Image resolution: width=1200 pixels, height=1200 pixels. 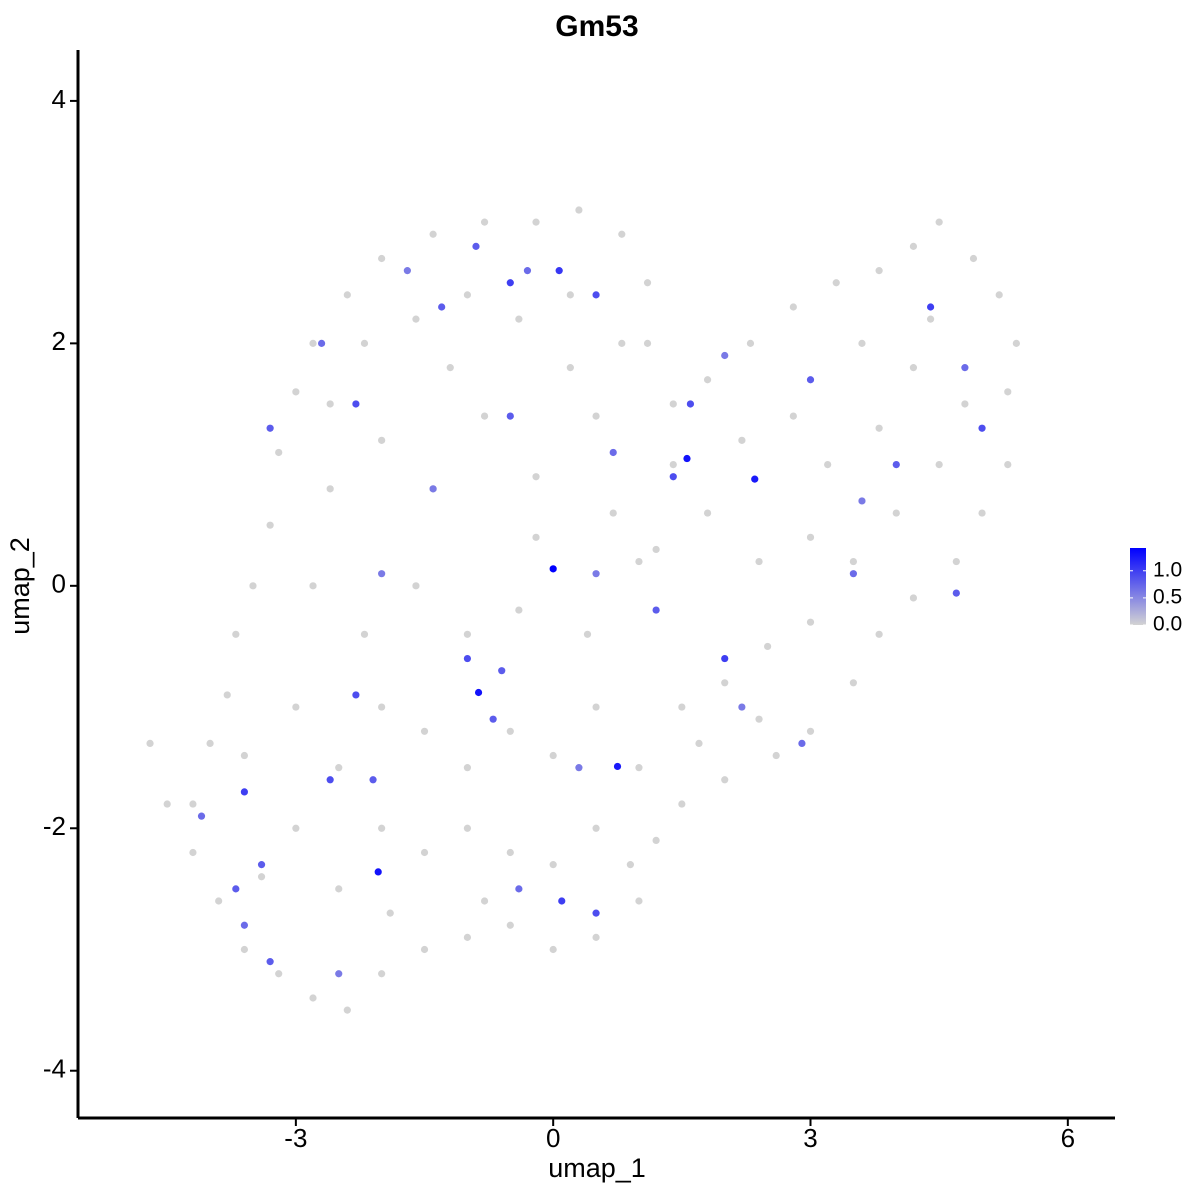 I want to click on y-tick-label: -4, so click(x=54, y=1069).